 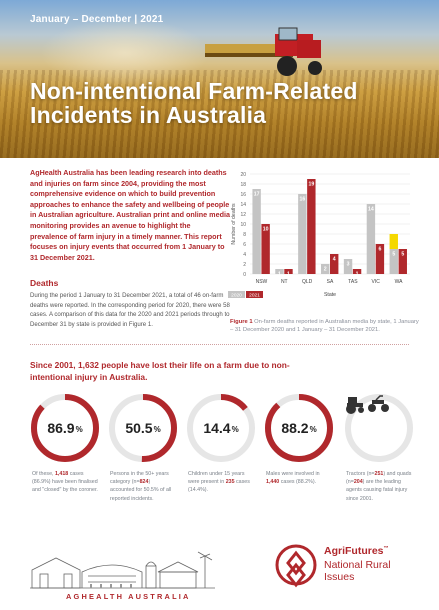 I want to click on stat-text-mid: ) and quads (n=, so click(x=379, y=478).